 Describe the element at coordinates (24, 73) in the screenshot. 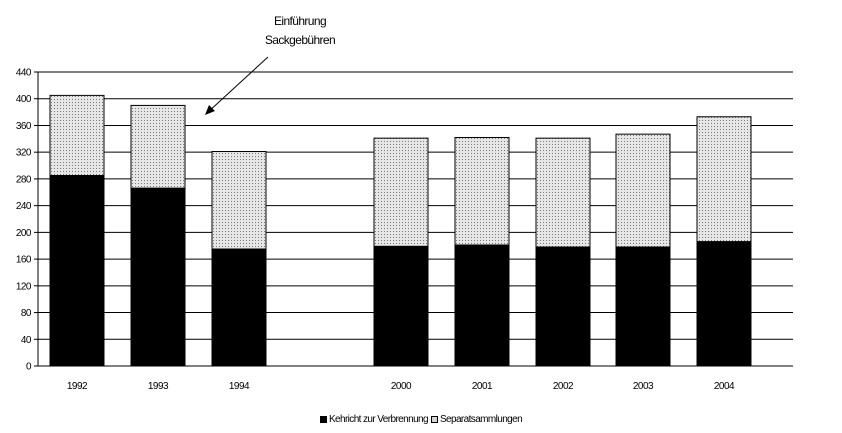

I see `y-tick-label: 440` at that location.